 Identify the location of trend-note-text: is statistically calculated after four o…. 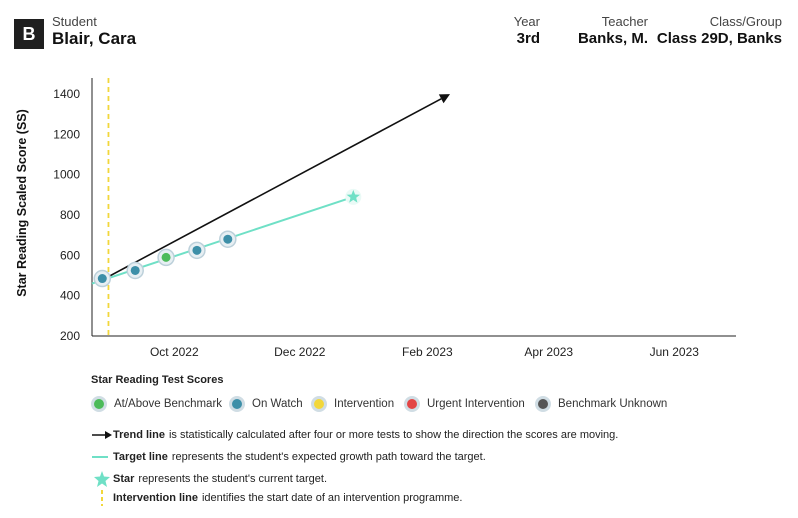
(393, 435).